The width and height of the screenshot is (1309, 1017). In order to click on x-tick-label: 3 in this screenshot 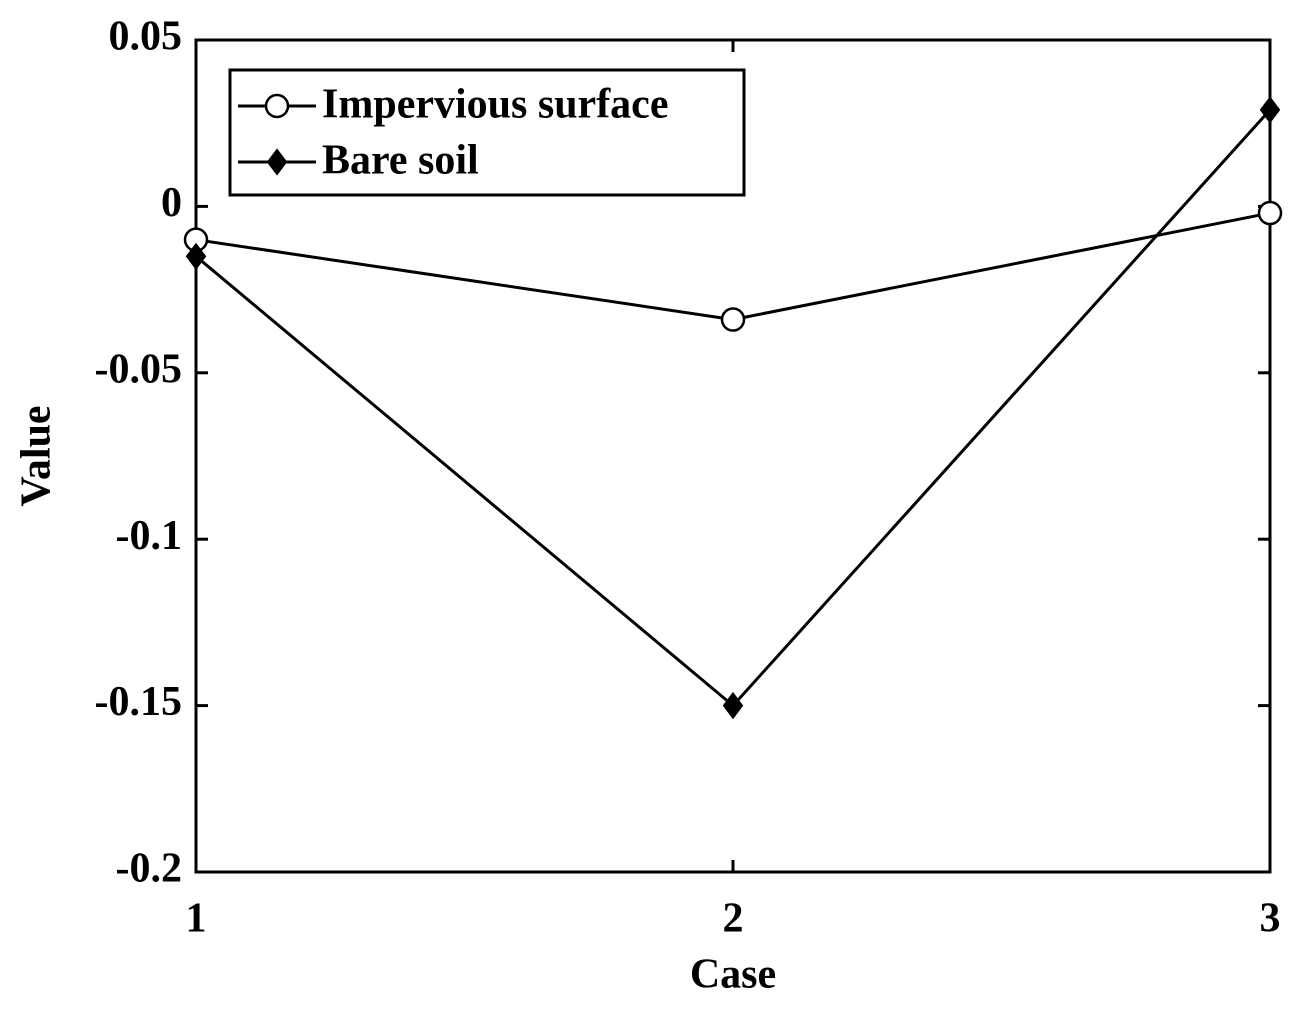, I will do `click(1270, 919)`.